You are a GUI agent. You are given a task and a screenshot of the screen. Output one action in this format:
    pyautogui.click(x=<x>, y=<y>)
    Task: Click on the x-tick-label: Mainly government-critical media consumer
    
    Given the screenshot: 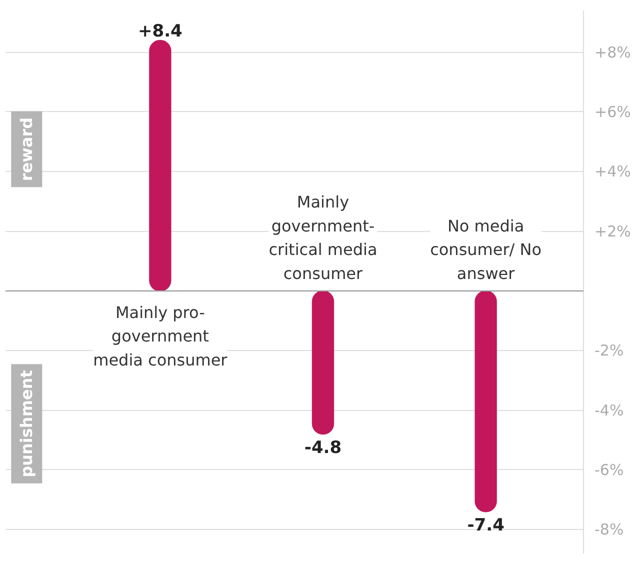 What is the action you would take?
    pyautogui.click(x=323, y=237)
    